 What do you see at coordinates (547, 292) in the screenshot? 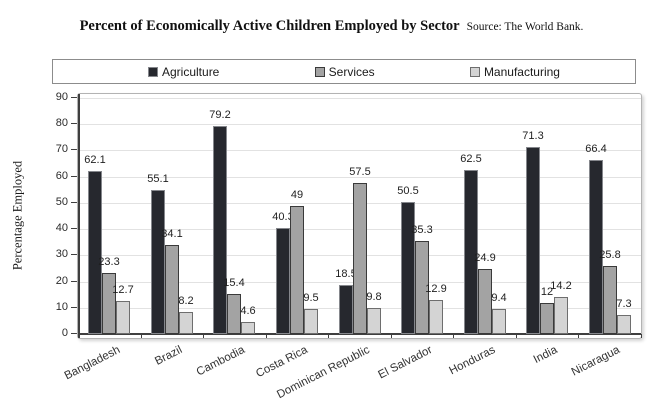
I see `bar-value-label: 12` at bounding box center [547, 292].